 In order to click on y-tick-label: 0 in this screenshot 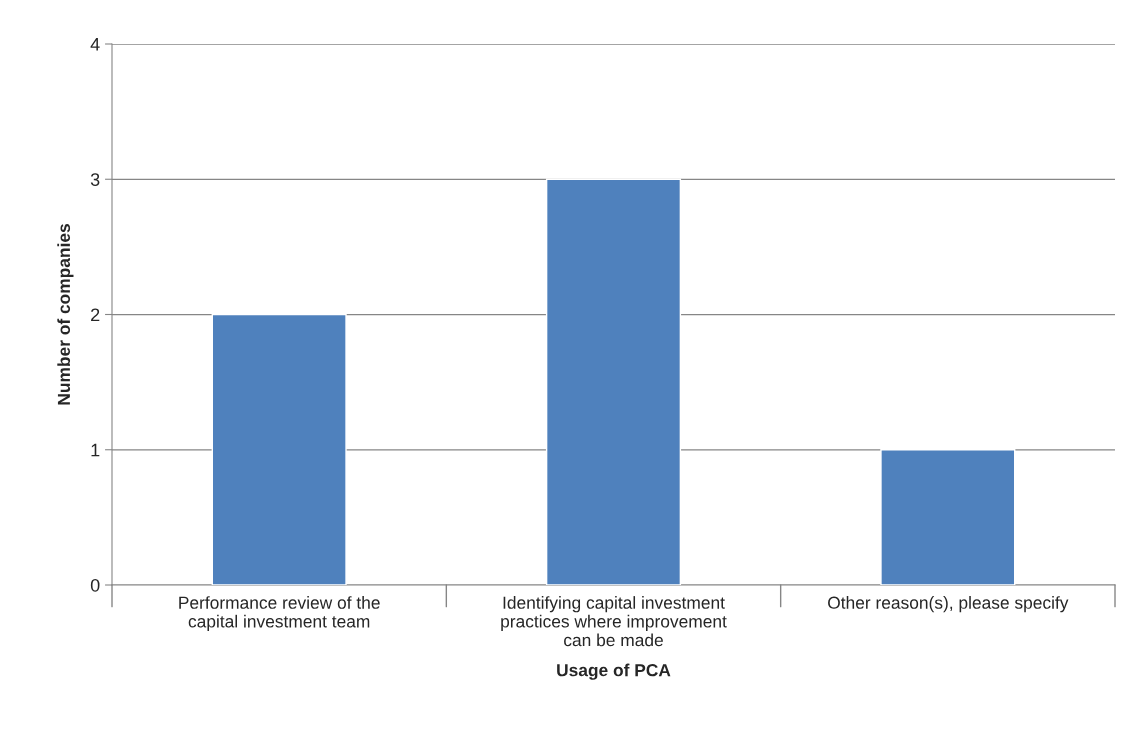, I will do `click(95, 585)`.